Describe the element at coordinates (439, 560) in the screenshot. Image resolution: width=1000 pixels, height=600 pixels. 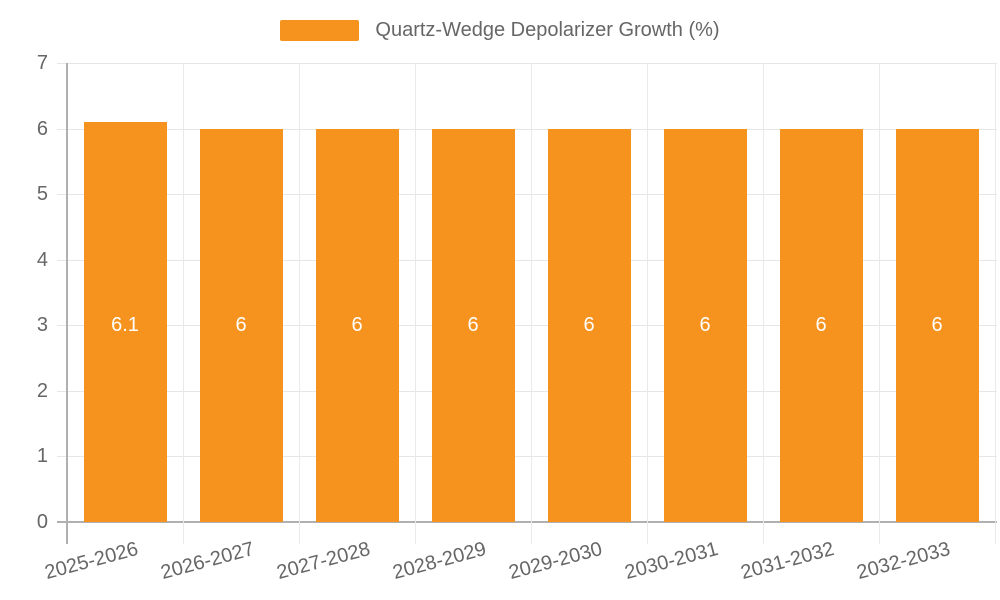
I see `x-axis-tick-label: 2028-2029` at that location.